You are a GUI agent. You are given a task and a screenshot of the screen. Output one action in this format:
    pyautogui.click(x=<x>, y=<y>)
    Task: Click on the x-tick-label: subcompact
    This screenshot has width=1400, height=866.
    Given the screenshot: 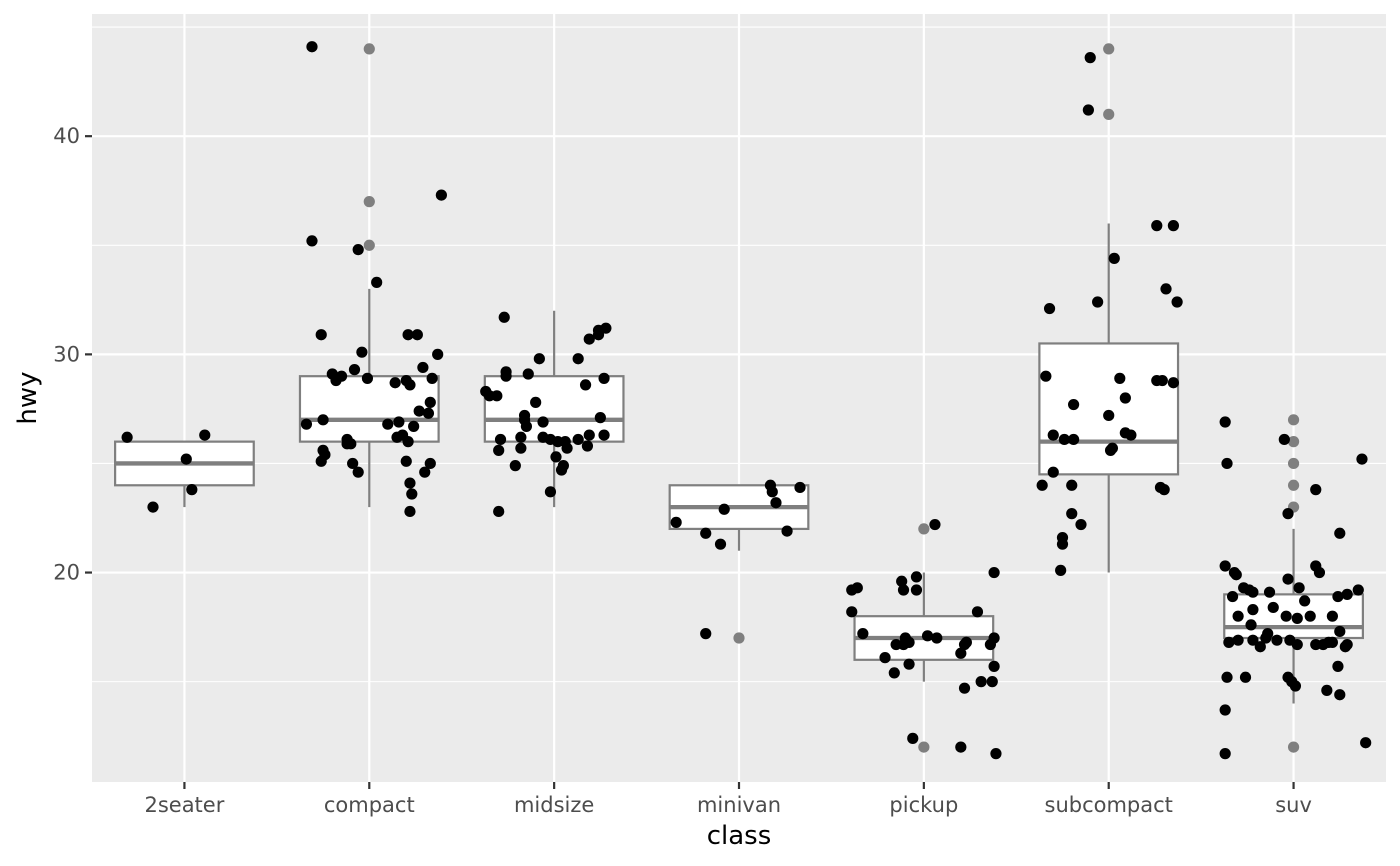 What is the action you would take?
    pyautogui.click(x=1109, y=805)
    